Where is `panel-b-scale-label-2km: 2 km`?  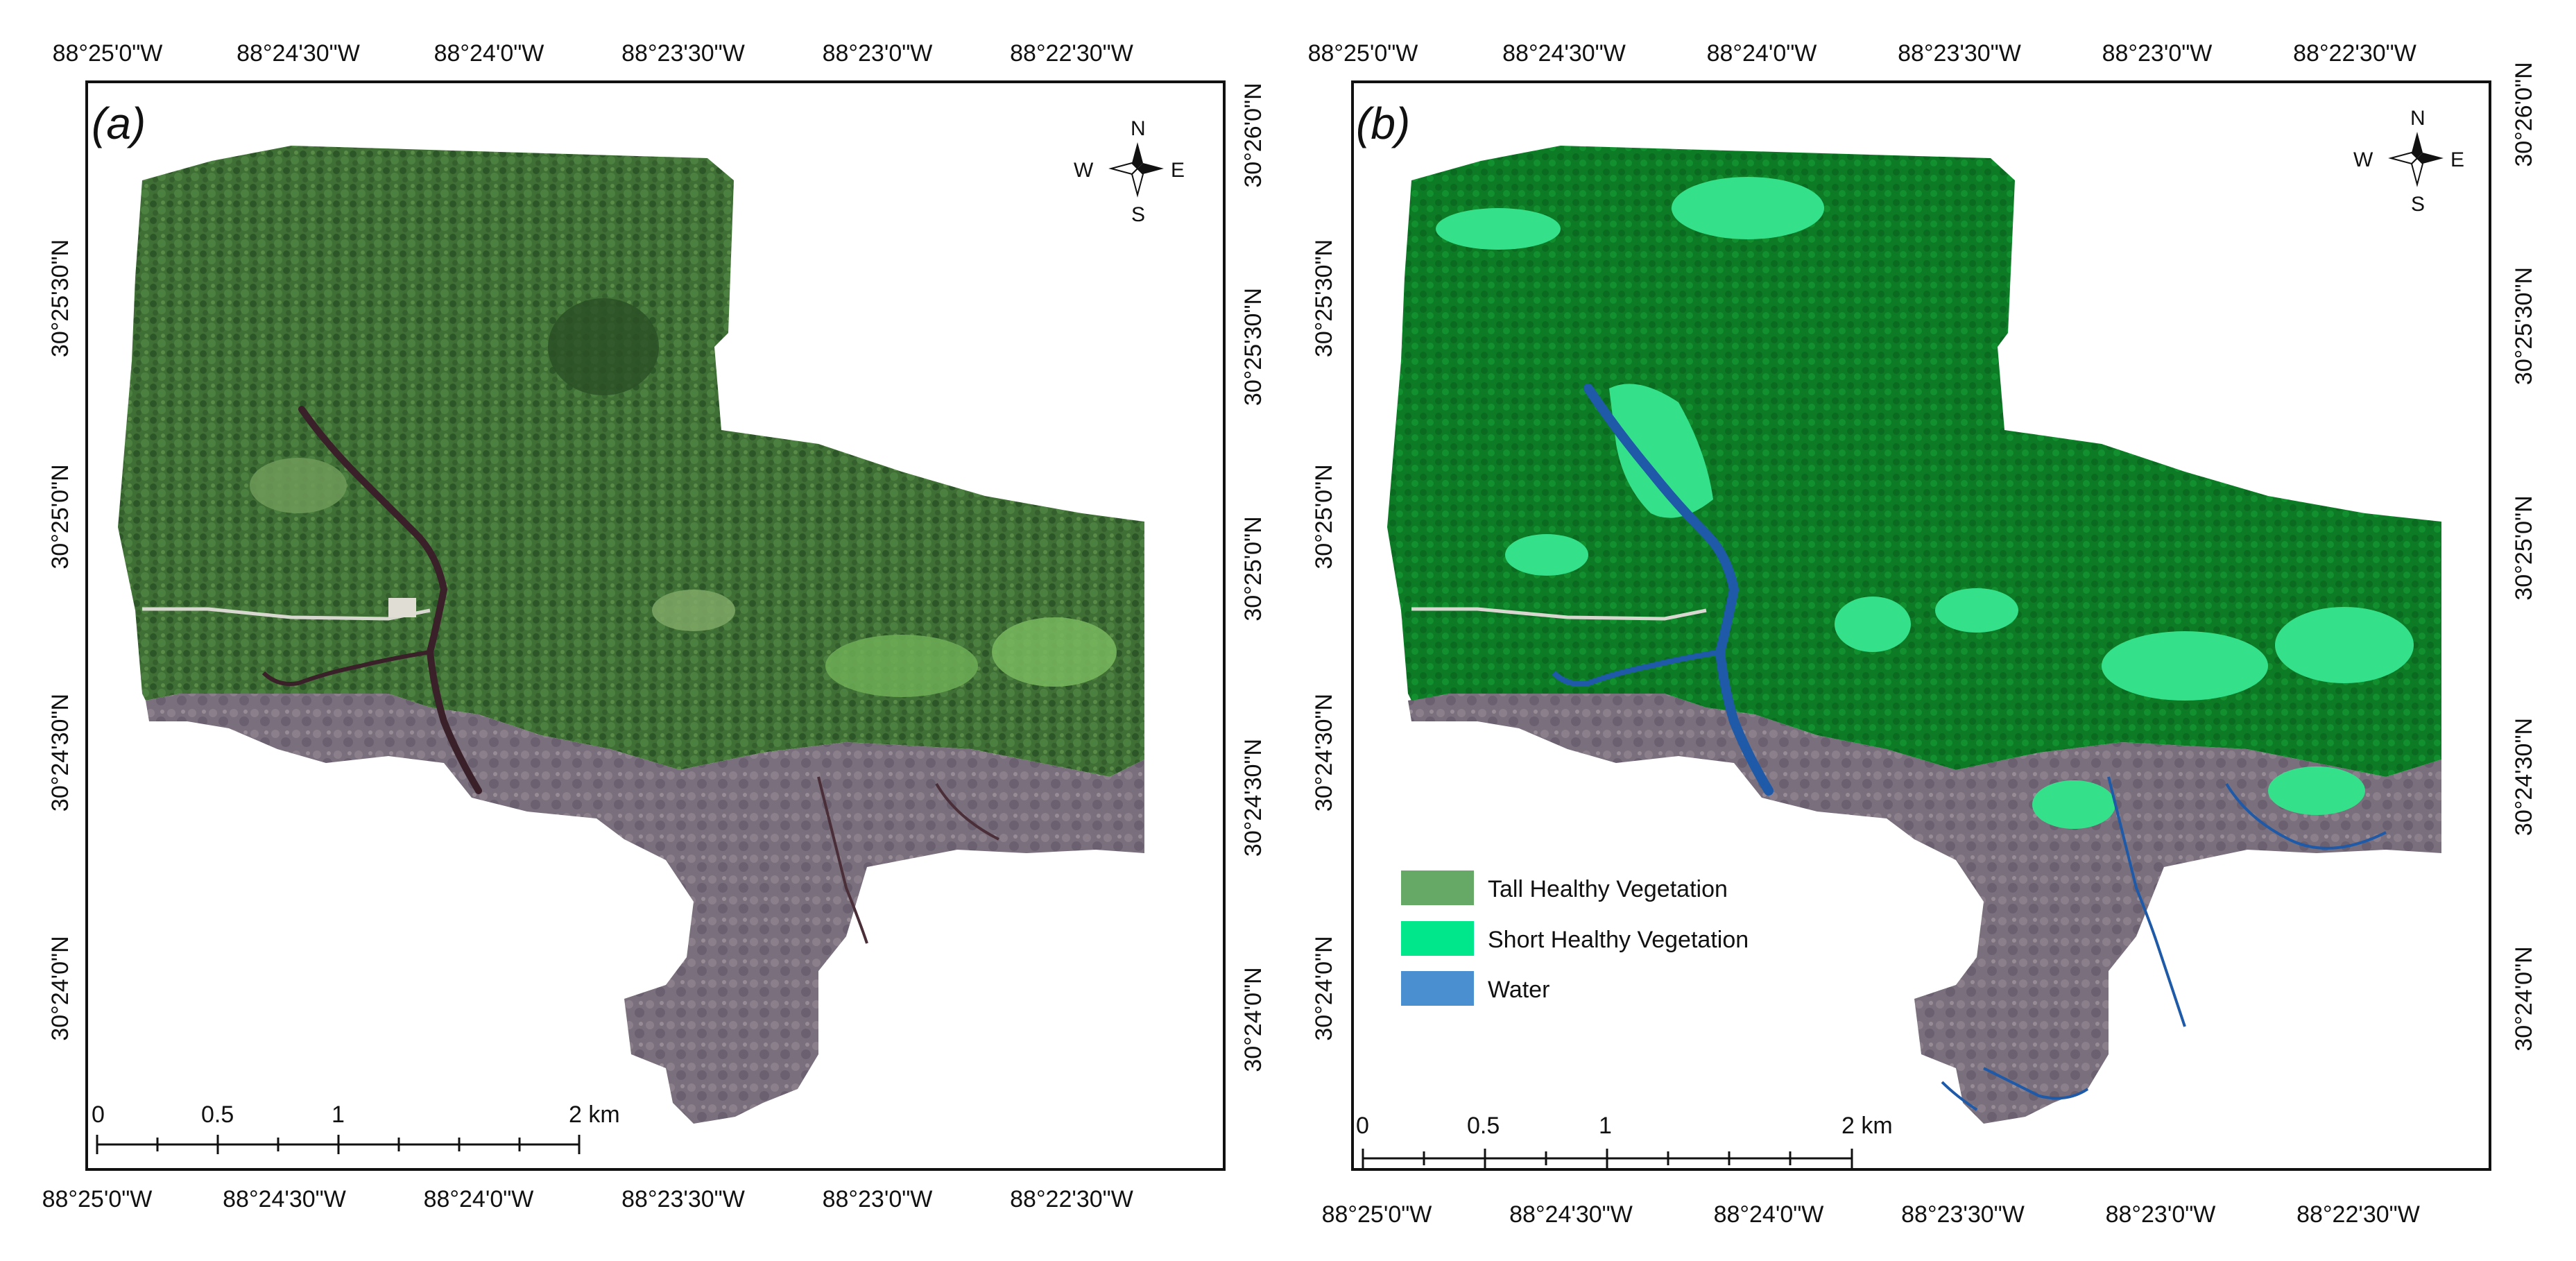
panel-b-scale-label-2km: 2 km is located at coordinates (1867, 1126).